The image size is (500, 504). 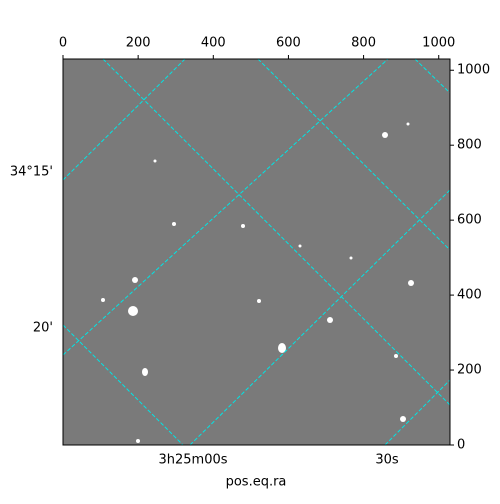 What do you see at coordinates (387, 460) in the screenshot?
I see `ra-tick-label: 30s` at bounding box center [387, 460].